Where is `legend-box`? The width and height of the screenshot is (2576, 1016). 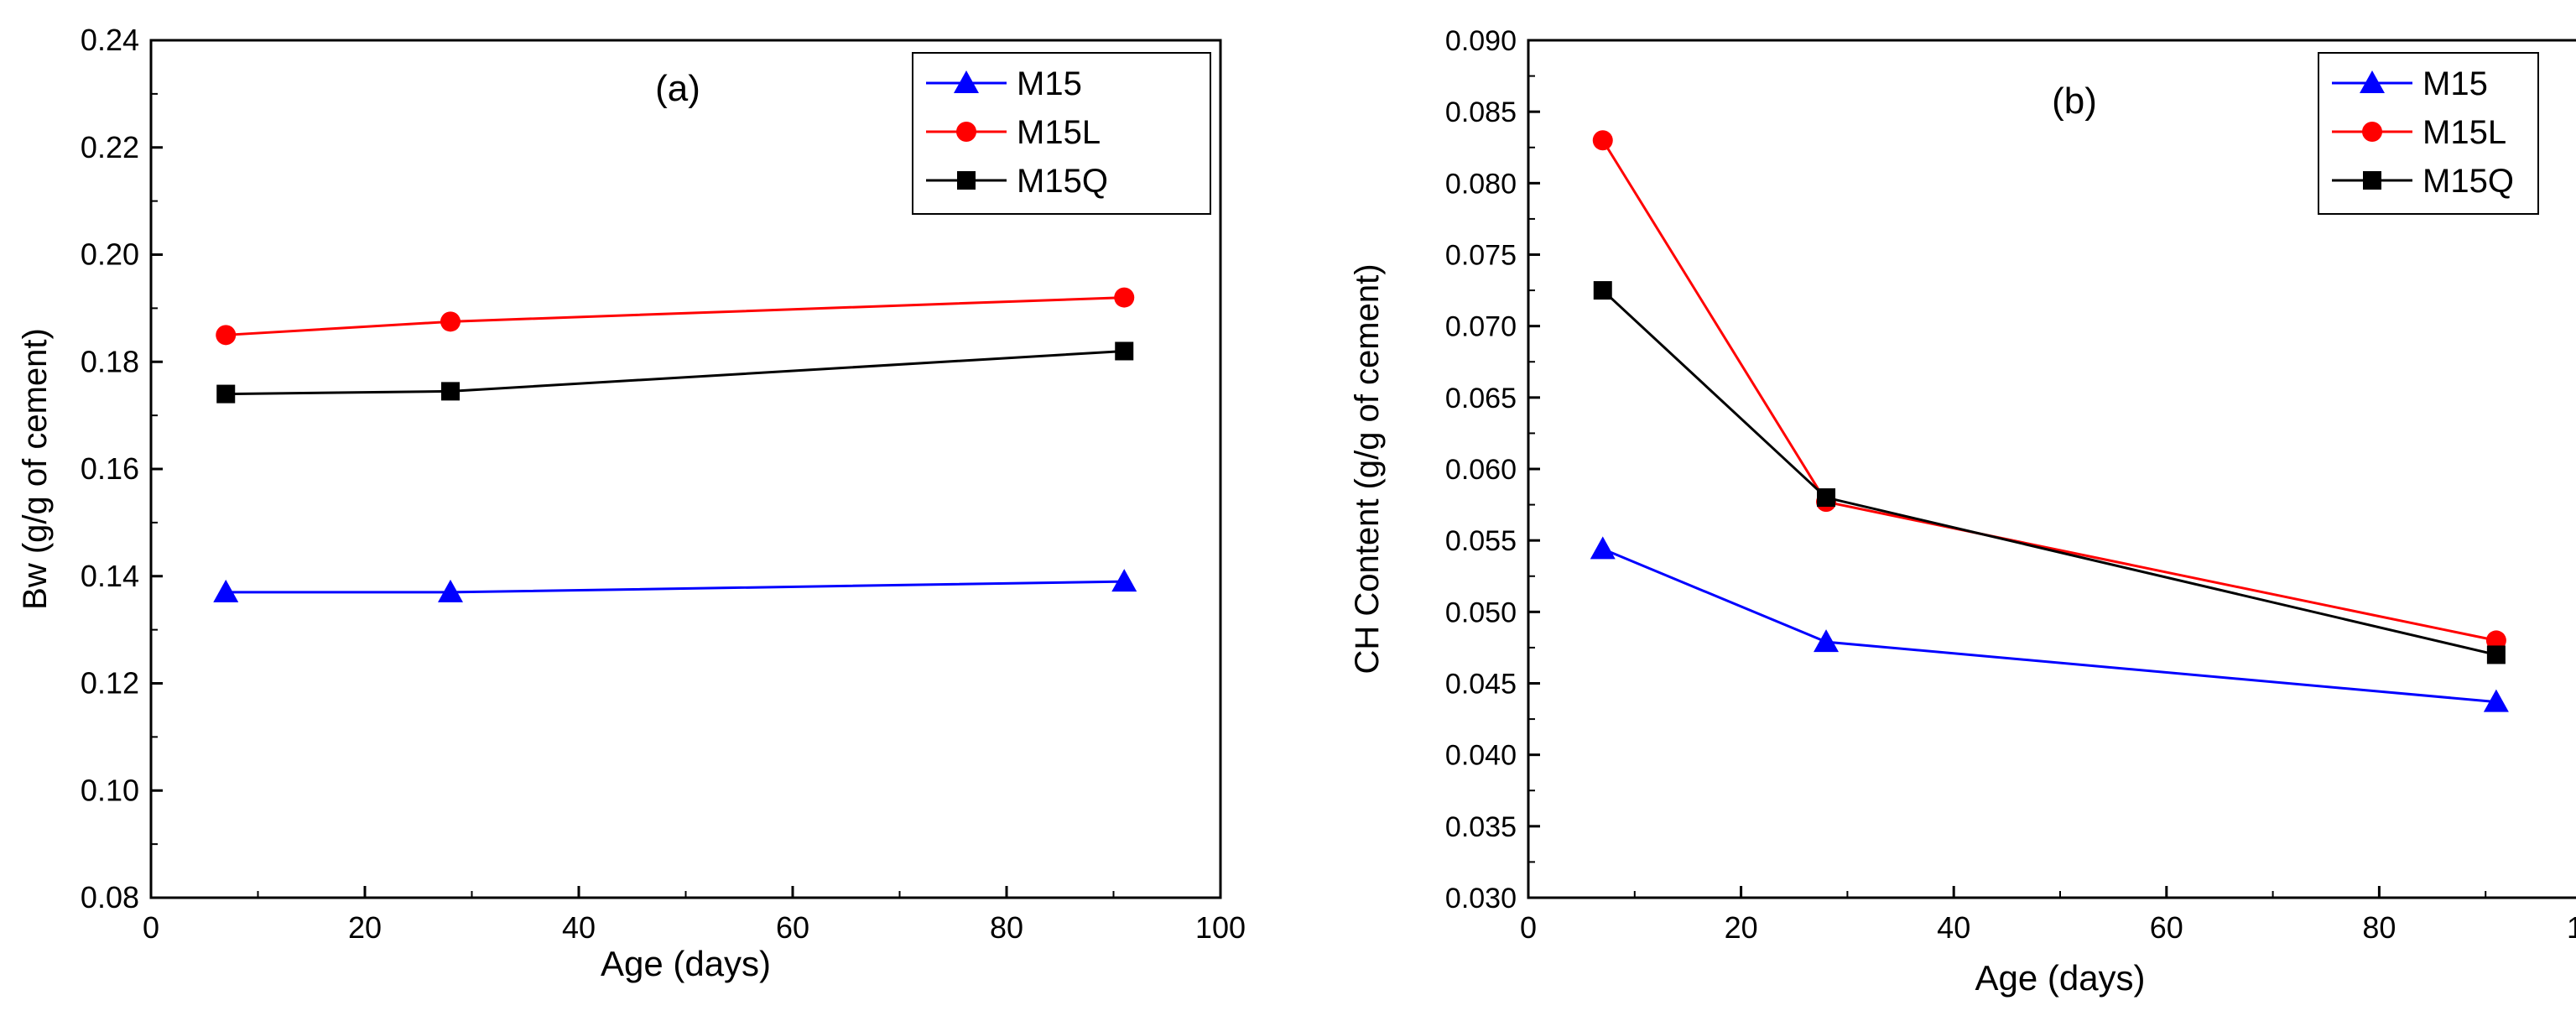 legend-box is located at coordinates (2428, 133).